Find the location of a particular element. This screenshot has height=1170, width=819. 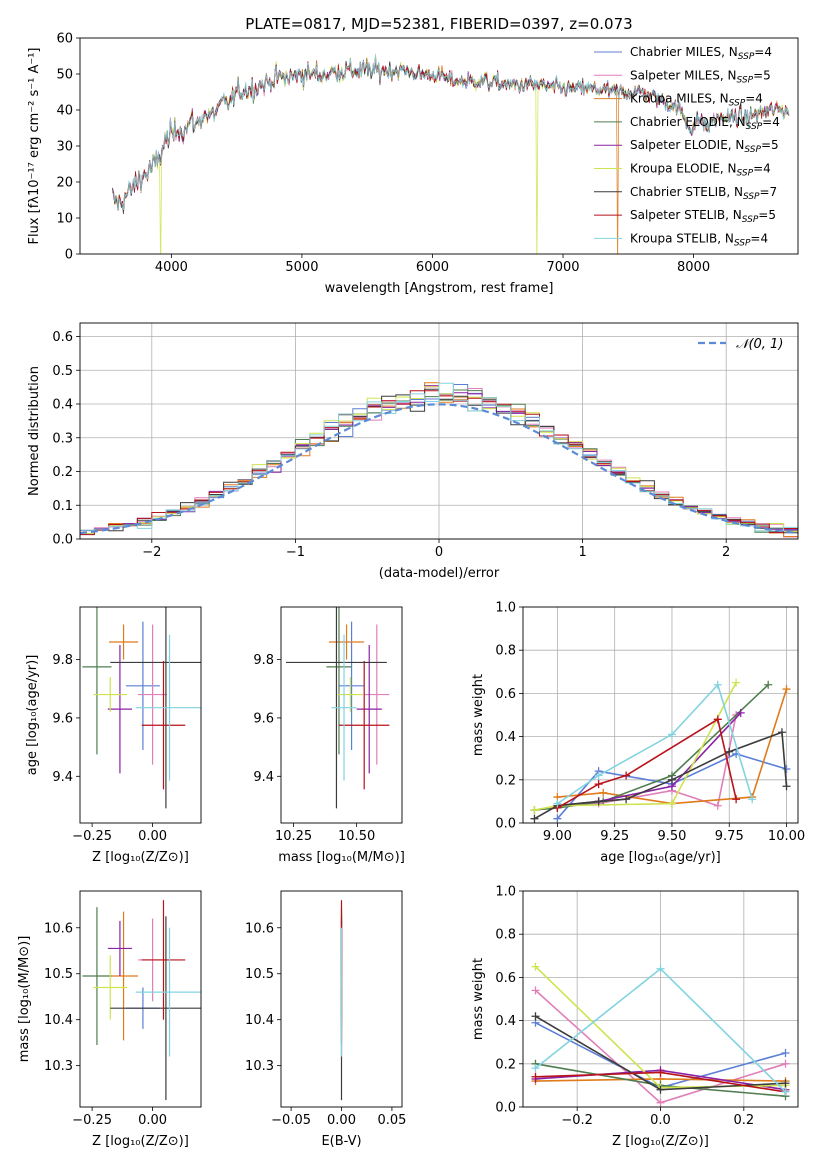

x-tick-label: 1 is located at coordinates (582, 552).